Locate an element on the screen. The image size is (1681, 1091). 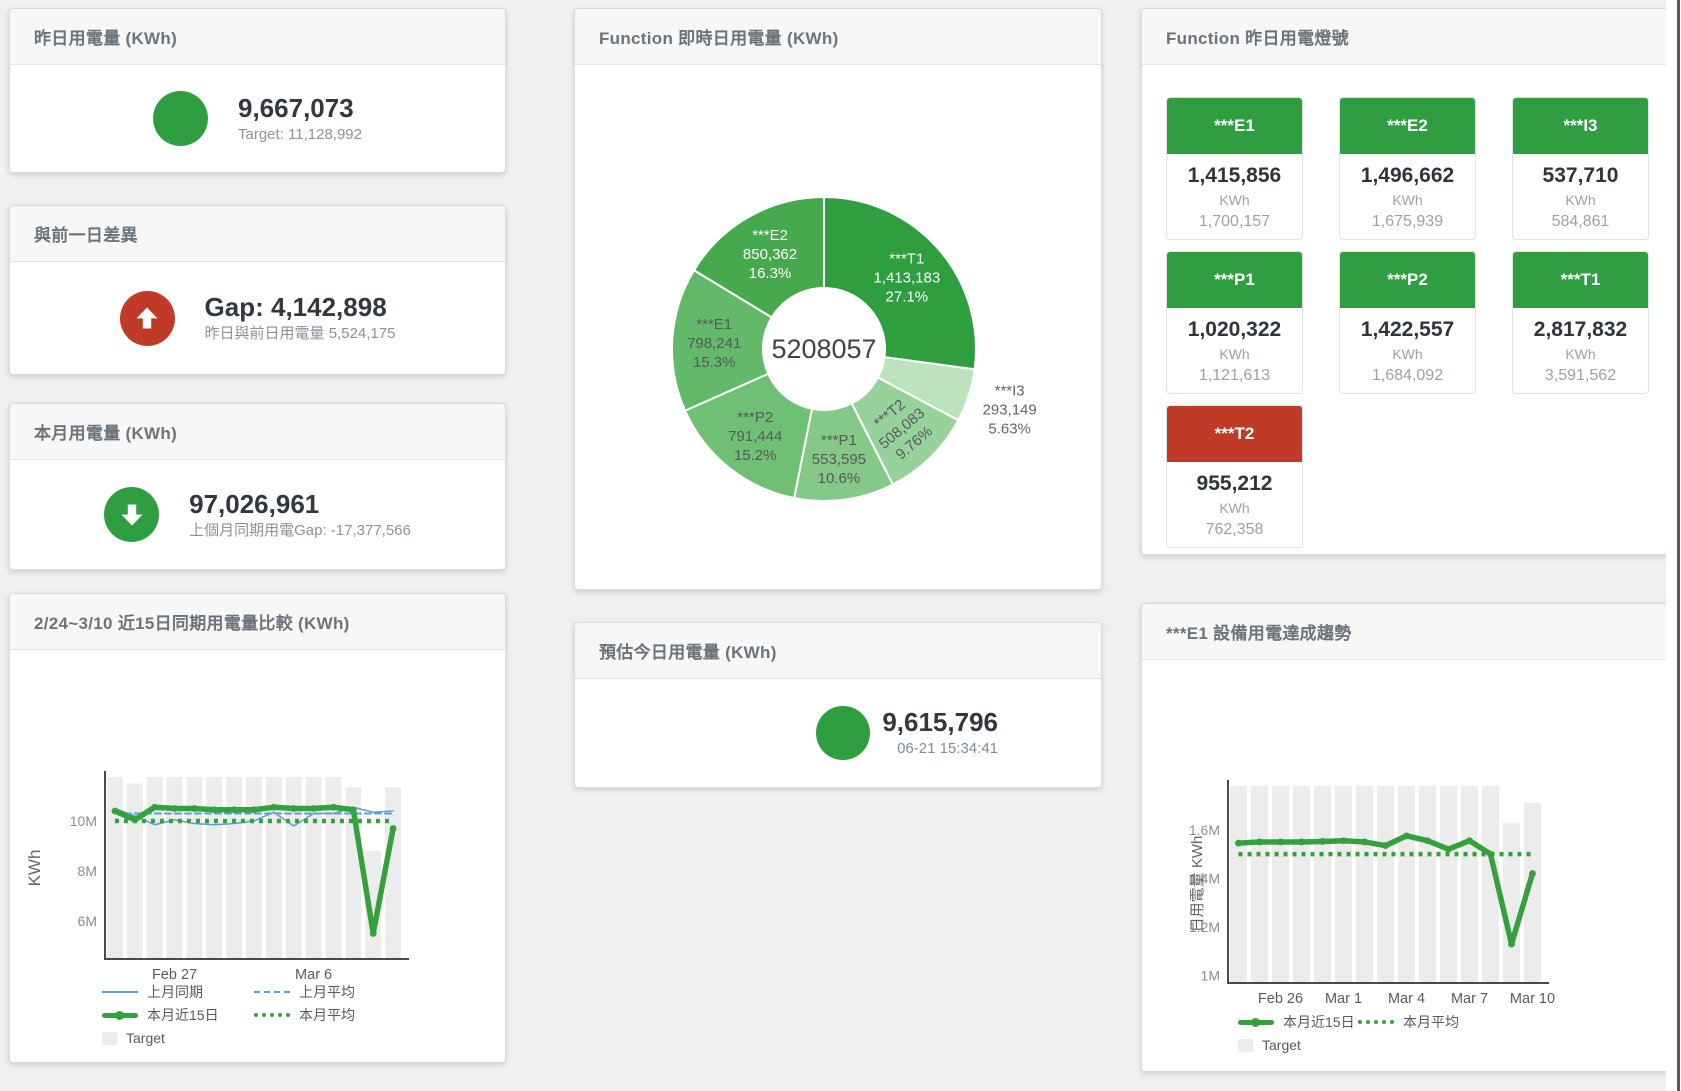
legend-label: 本月平均 is located at coordinates (1431, 1022).